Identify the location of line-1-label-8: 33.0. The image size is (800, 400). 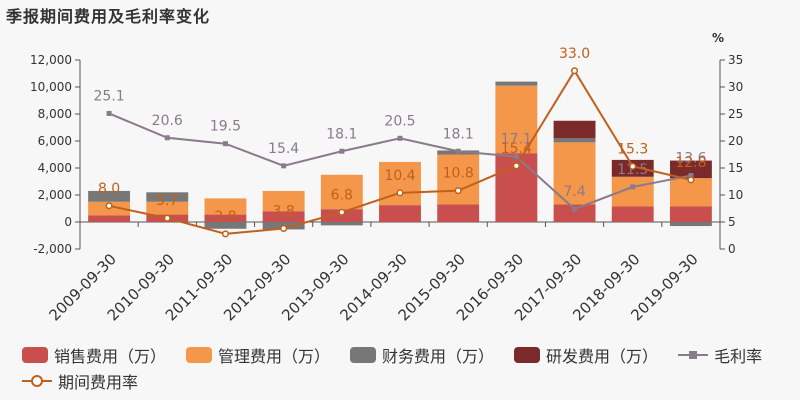
(574, 54).